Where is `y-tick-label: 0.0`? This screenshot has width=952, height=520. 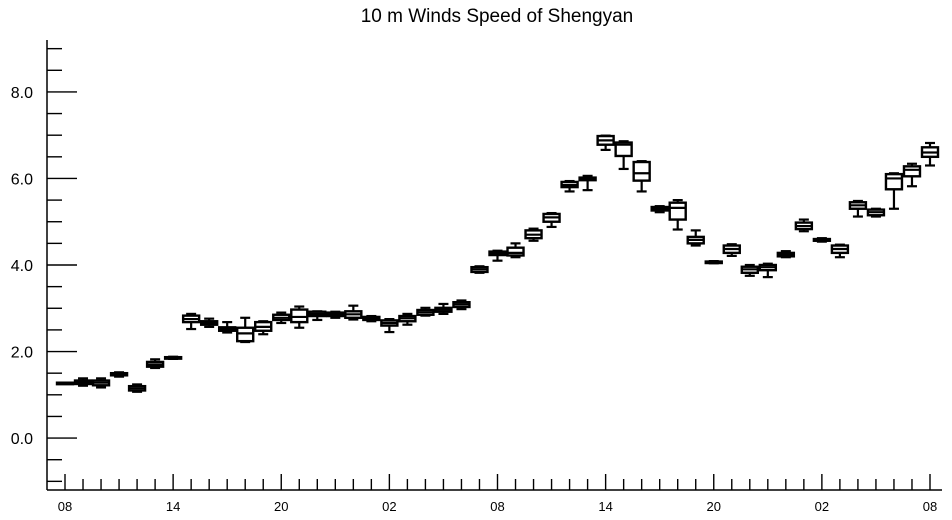 y-tick-label: 0.0 is located at coordinates (22, 439).